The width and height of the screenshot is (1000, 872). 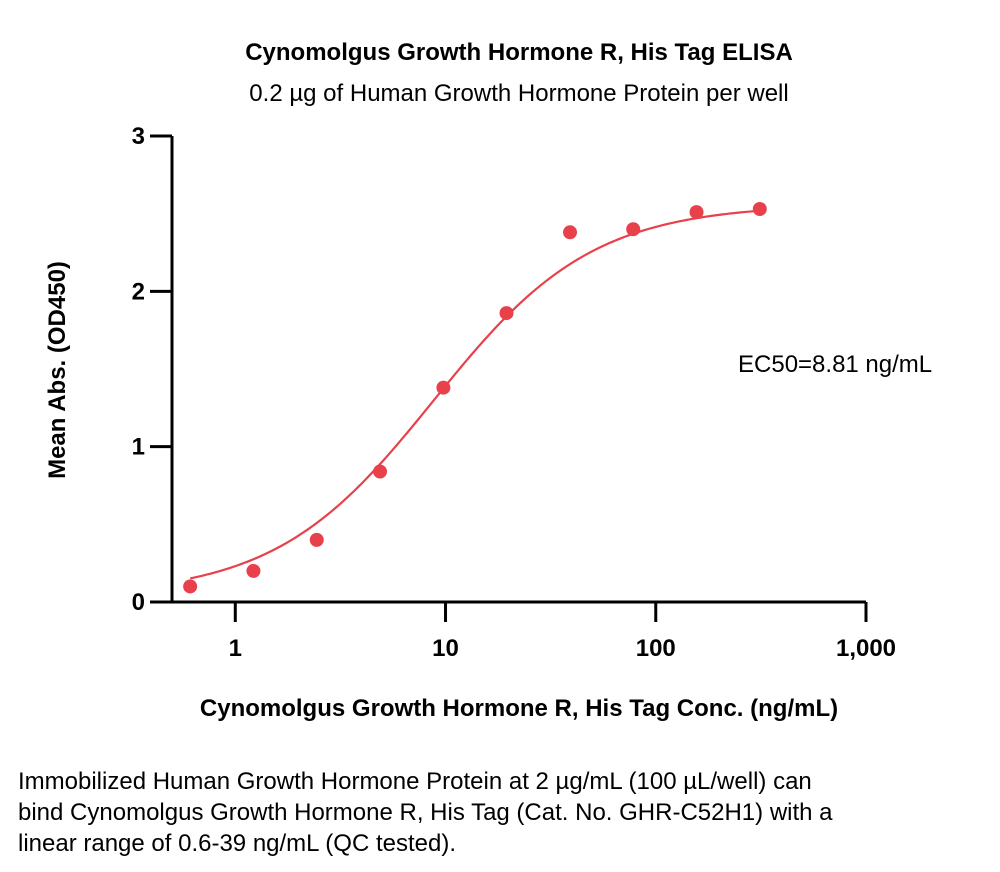 I want to click on y-tick-label: 2, so click(x=138, y=291).